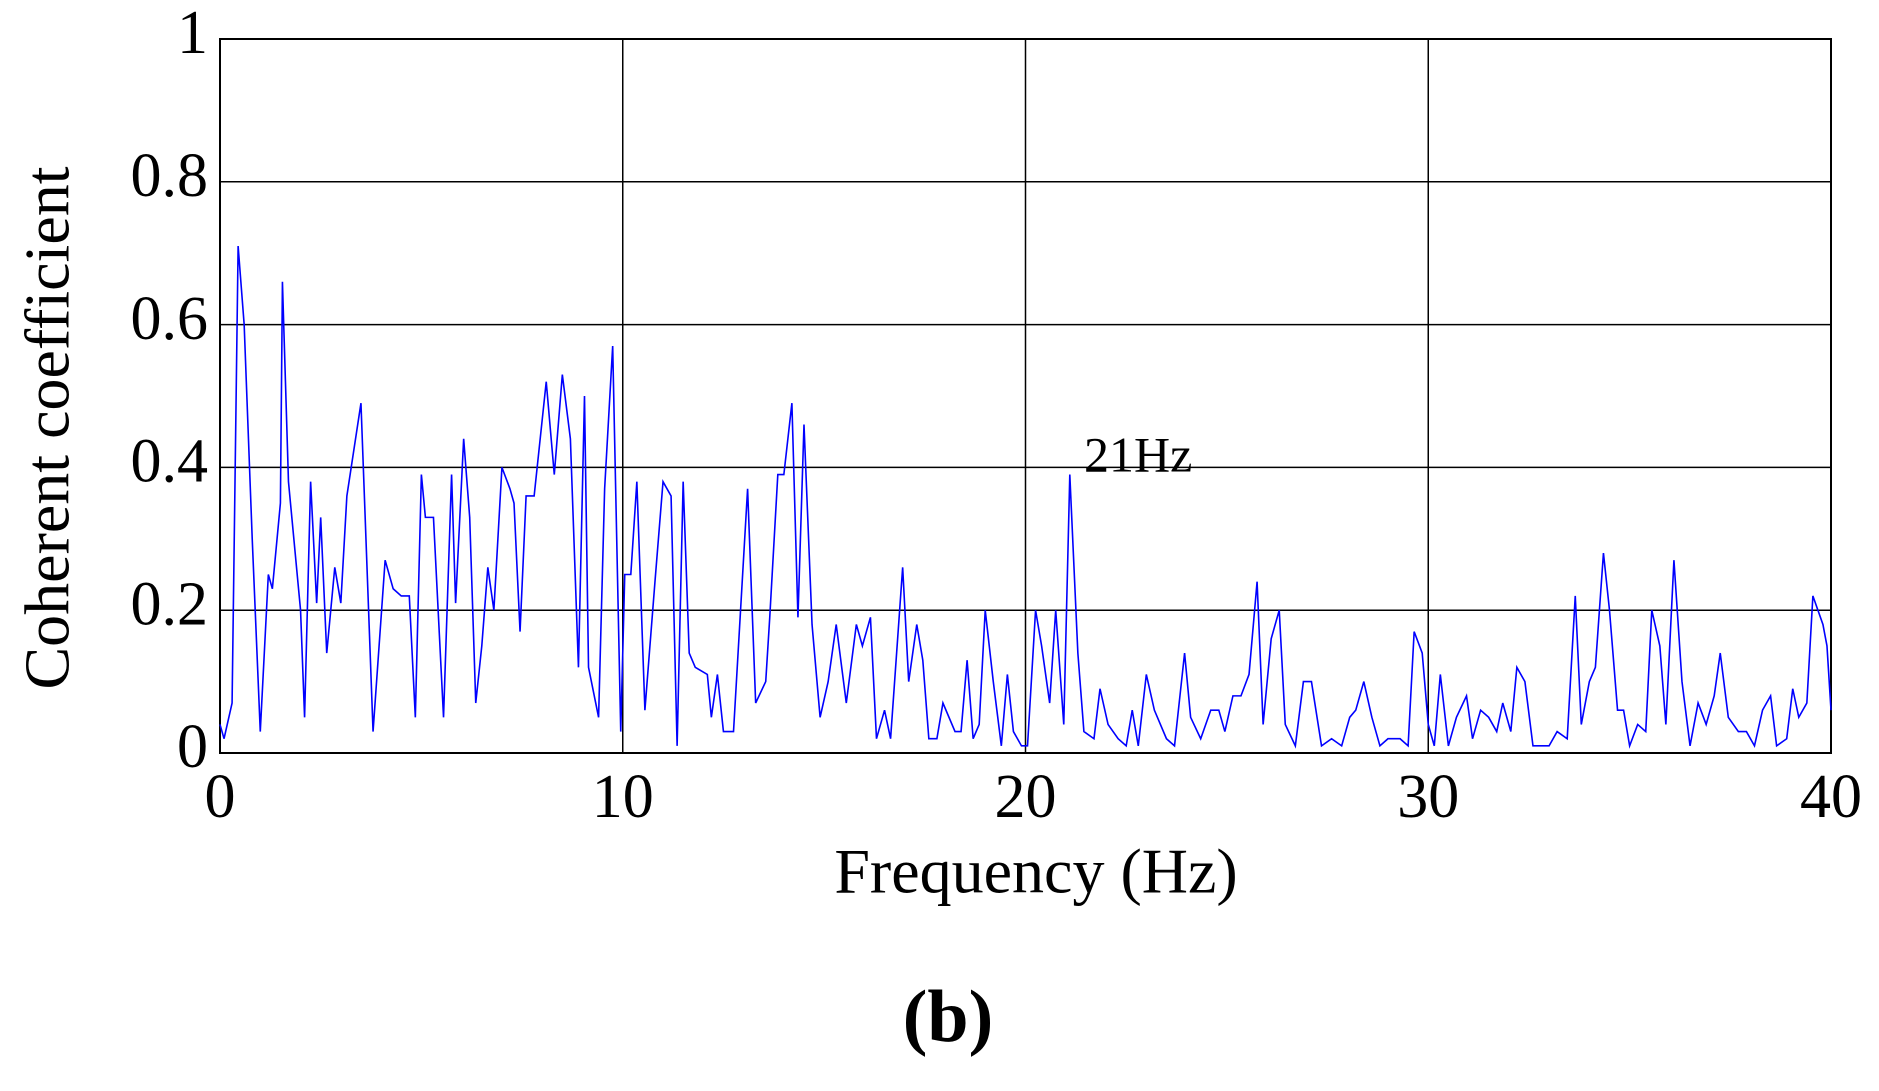 The image size is (1879, 1091). Describe the element at coordinates (220, 797) in the screenshot. I see `x-tick-label: 0` at that location.